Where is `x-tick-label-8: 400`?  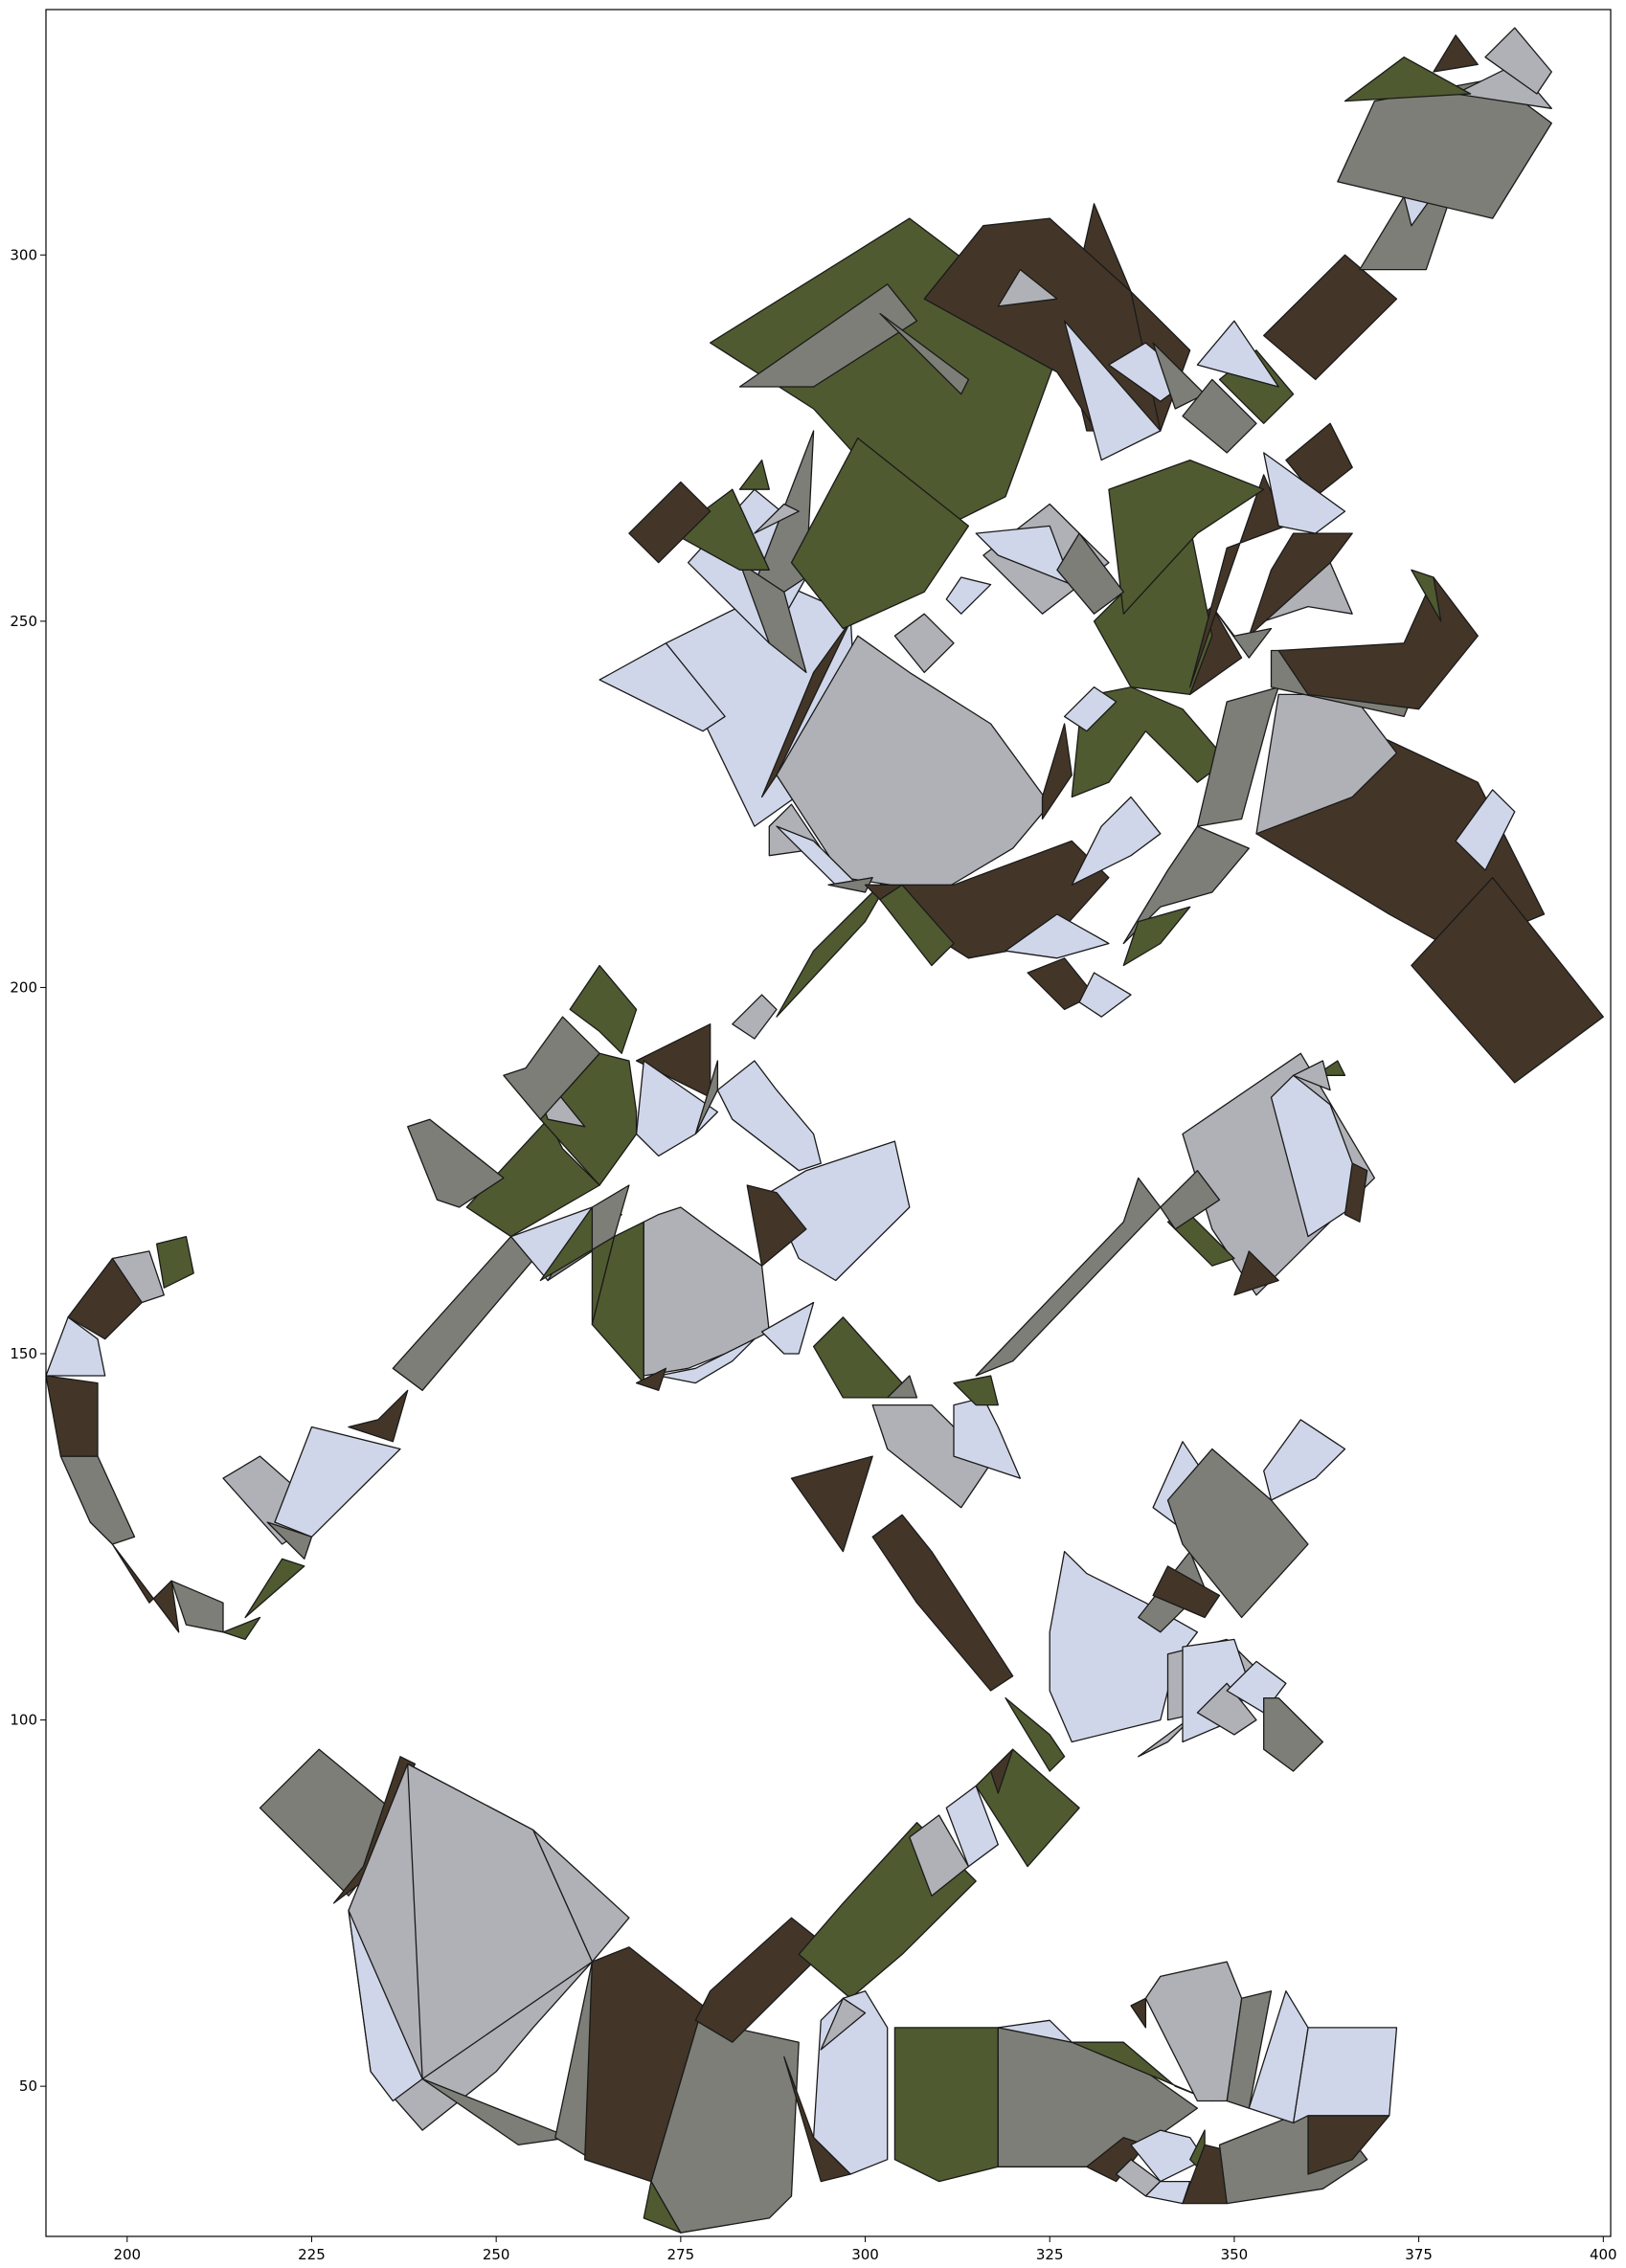
x-tick-label-8: 400 is located at coordinates (1604, 2254).